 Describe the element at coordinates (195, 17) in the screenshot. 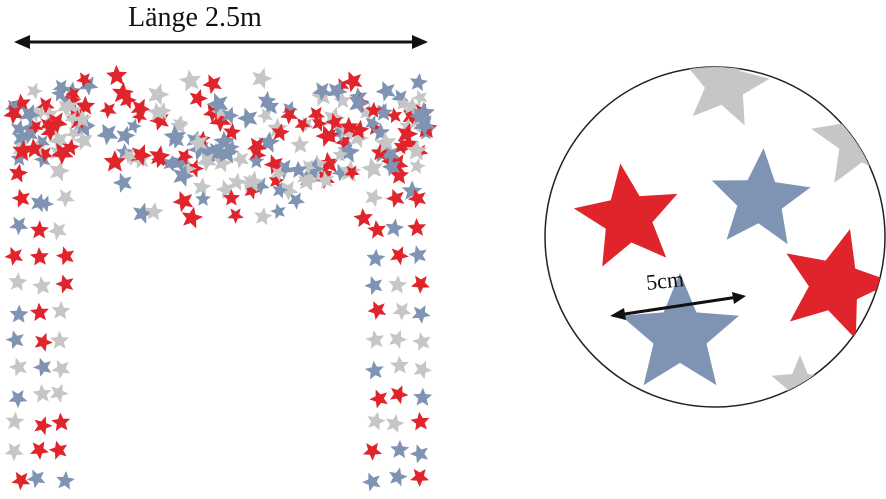

I see `length-label: Länge 2.5m` at that location.